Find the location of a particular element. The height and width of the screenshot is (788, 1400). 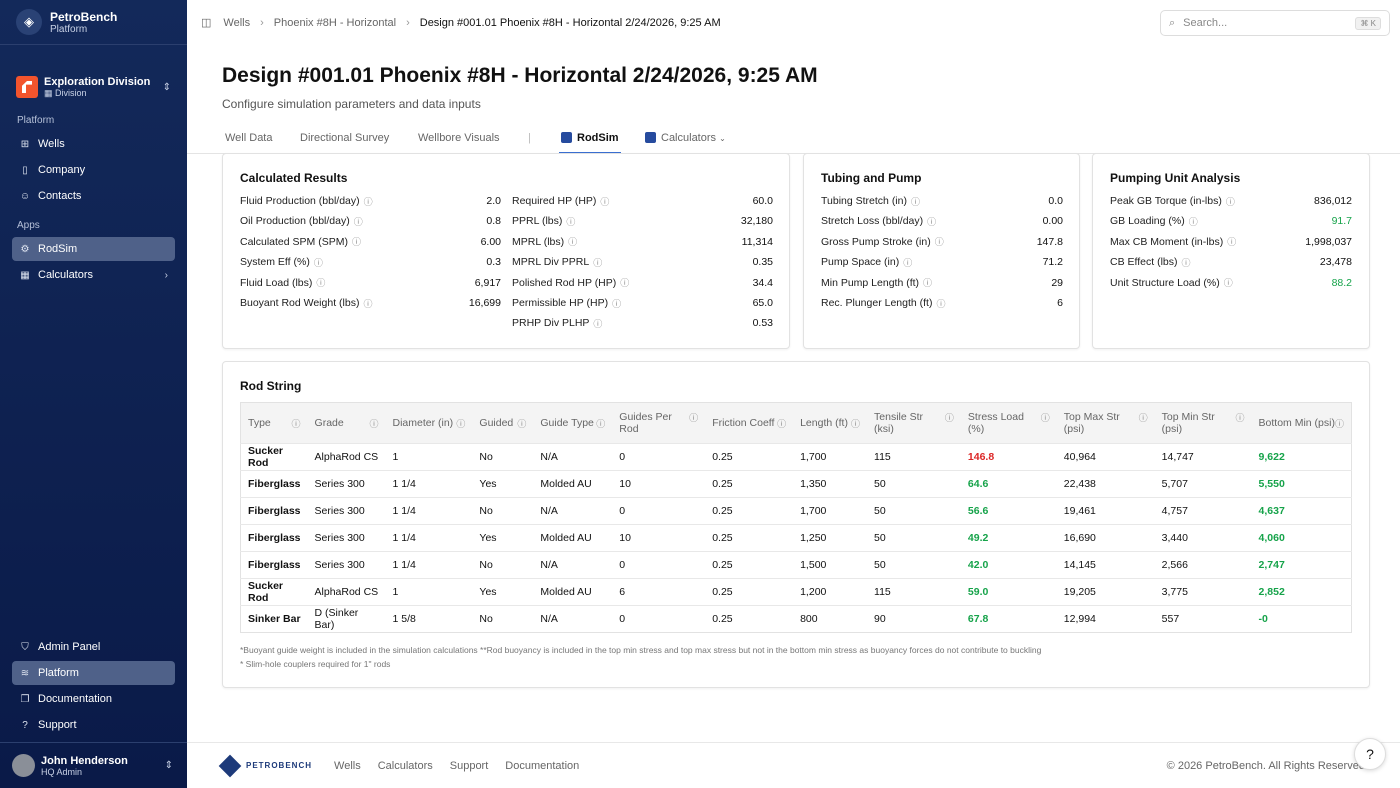

tab-well-data: Well Data is located at coordinates (249, 138).